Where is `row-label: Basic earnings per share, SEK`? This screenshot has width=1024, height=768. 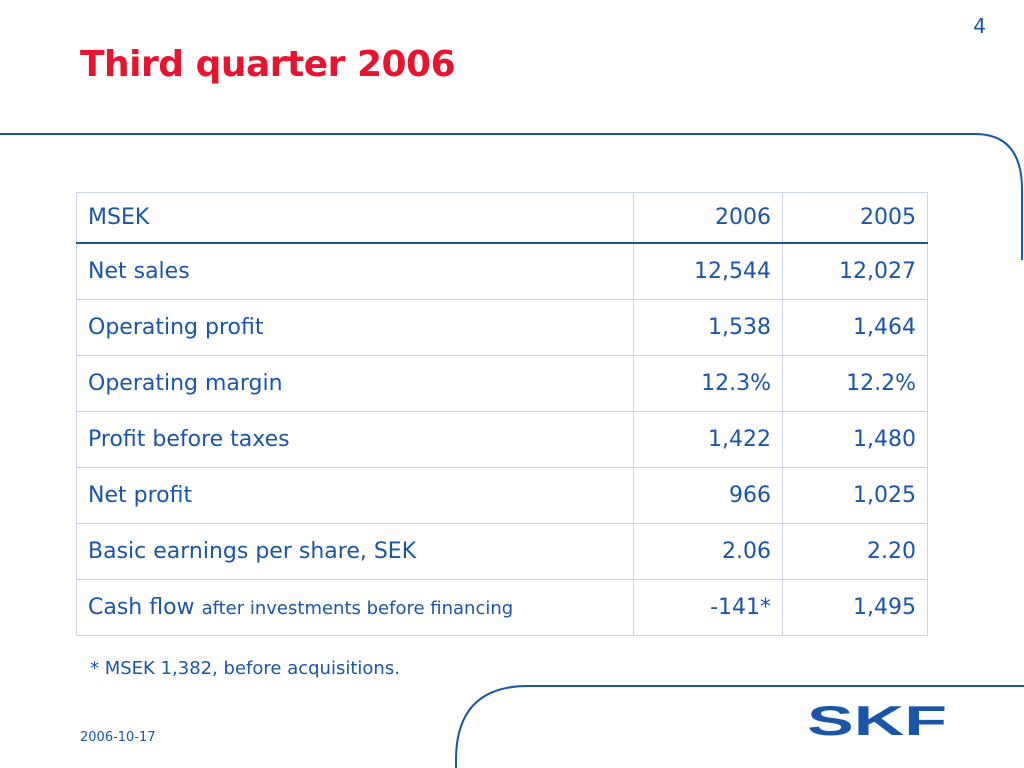
row-label: Basic earnings per share, SEK is located at coordinates (355, 551).